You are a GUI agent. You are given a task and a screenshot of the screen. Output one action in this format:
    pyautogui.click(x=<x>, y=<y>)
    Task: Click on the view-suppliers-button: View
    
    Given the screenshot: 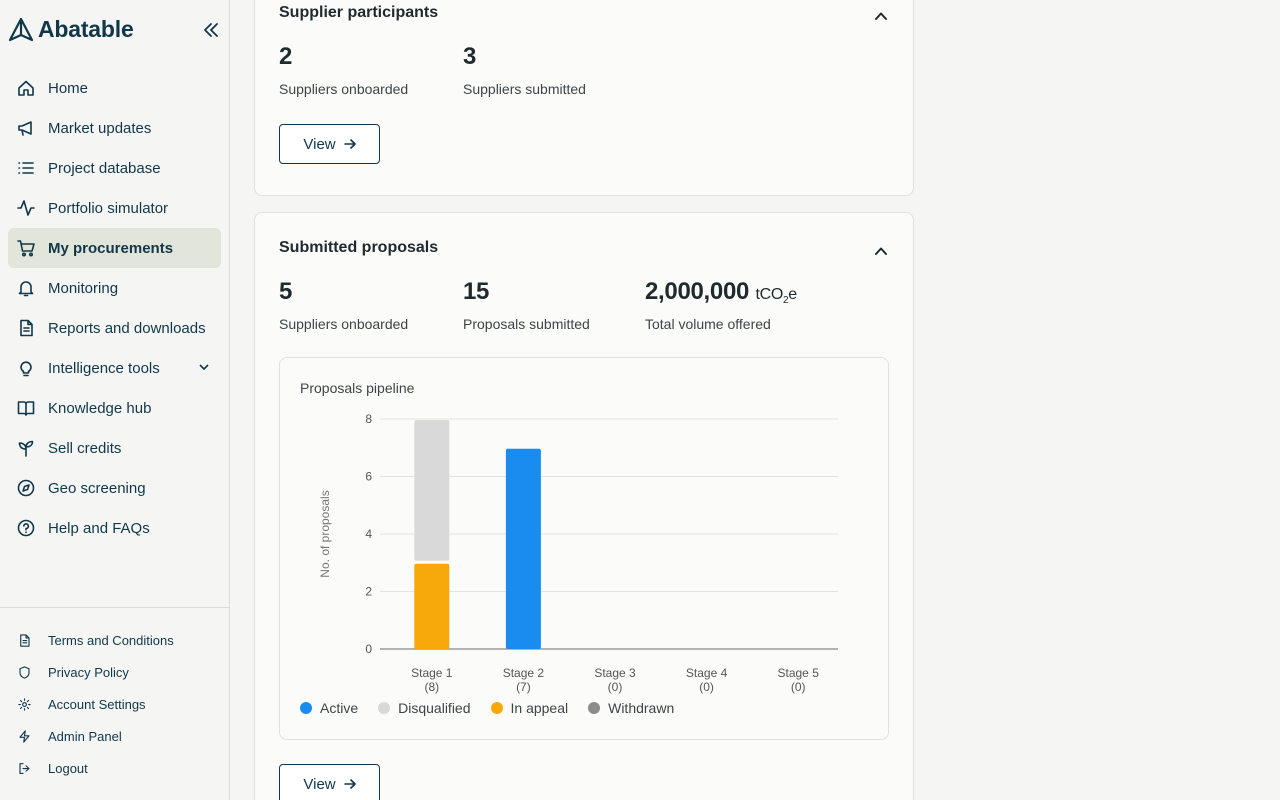 What is the action you would take?
    pyautogui.click(x=329, y=144)
    